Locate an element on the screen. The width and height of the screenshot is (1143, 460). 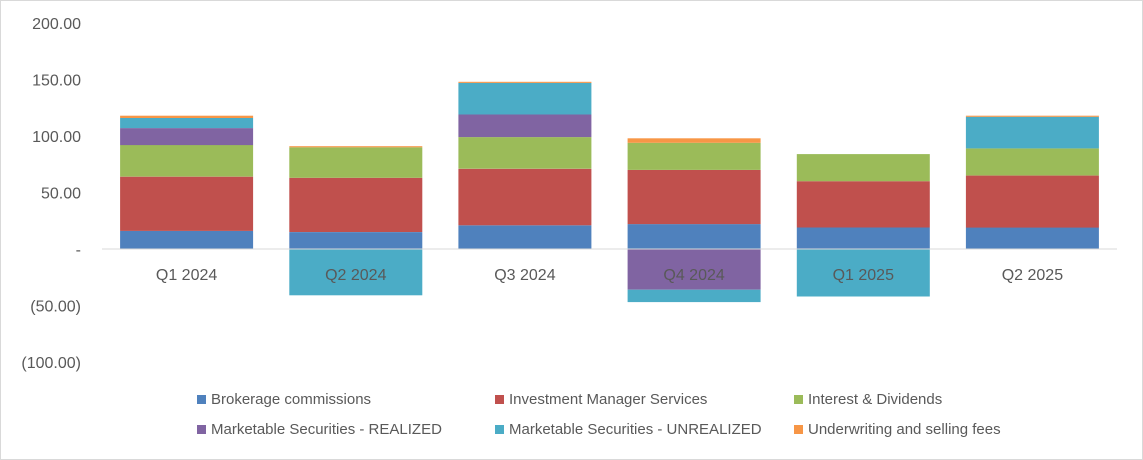
x-category-label: Q1 2025 is located at coordinates (863, 275).